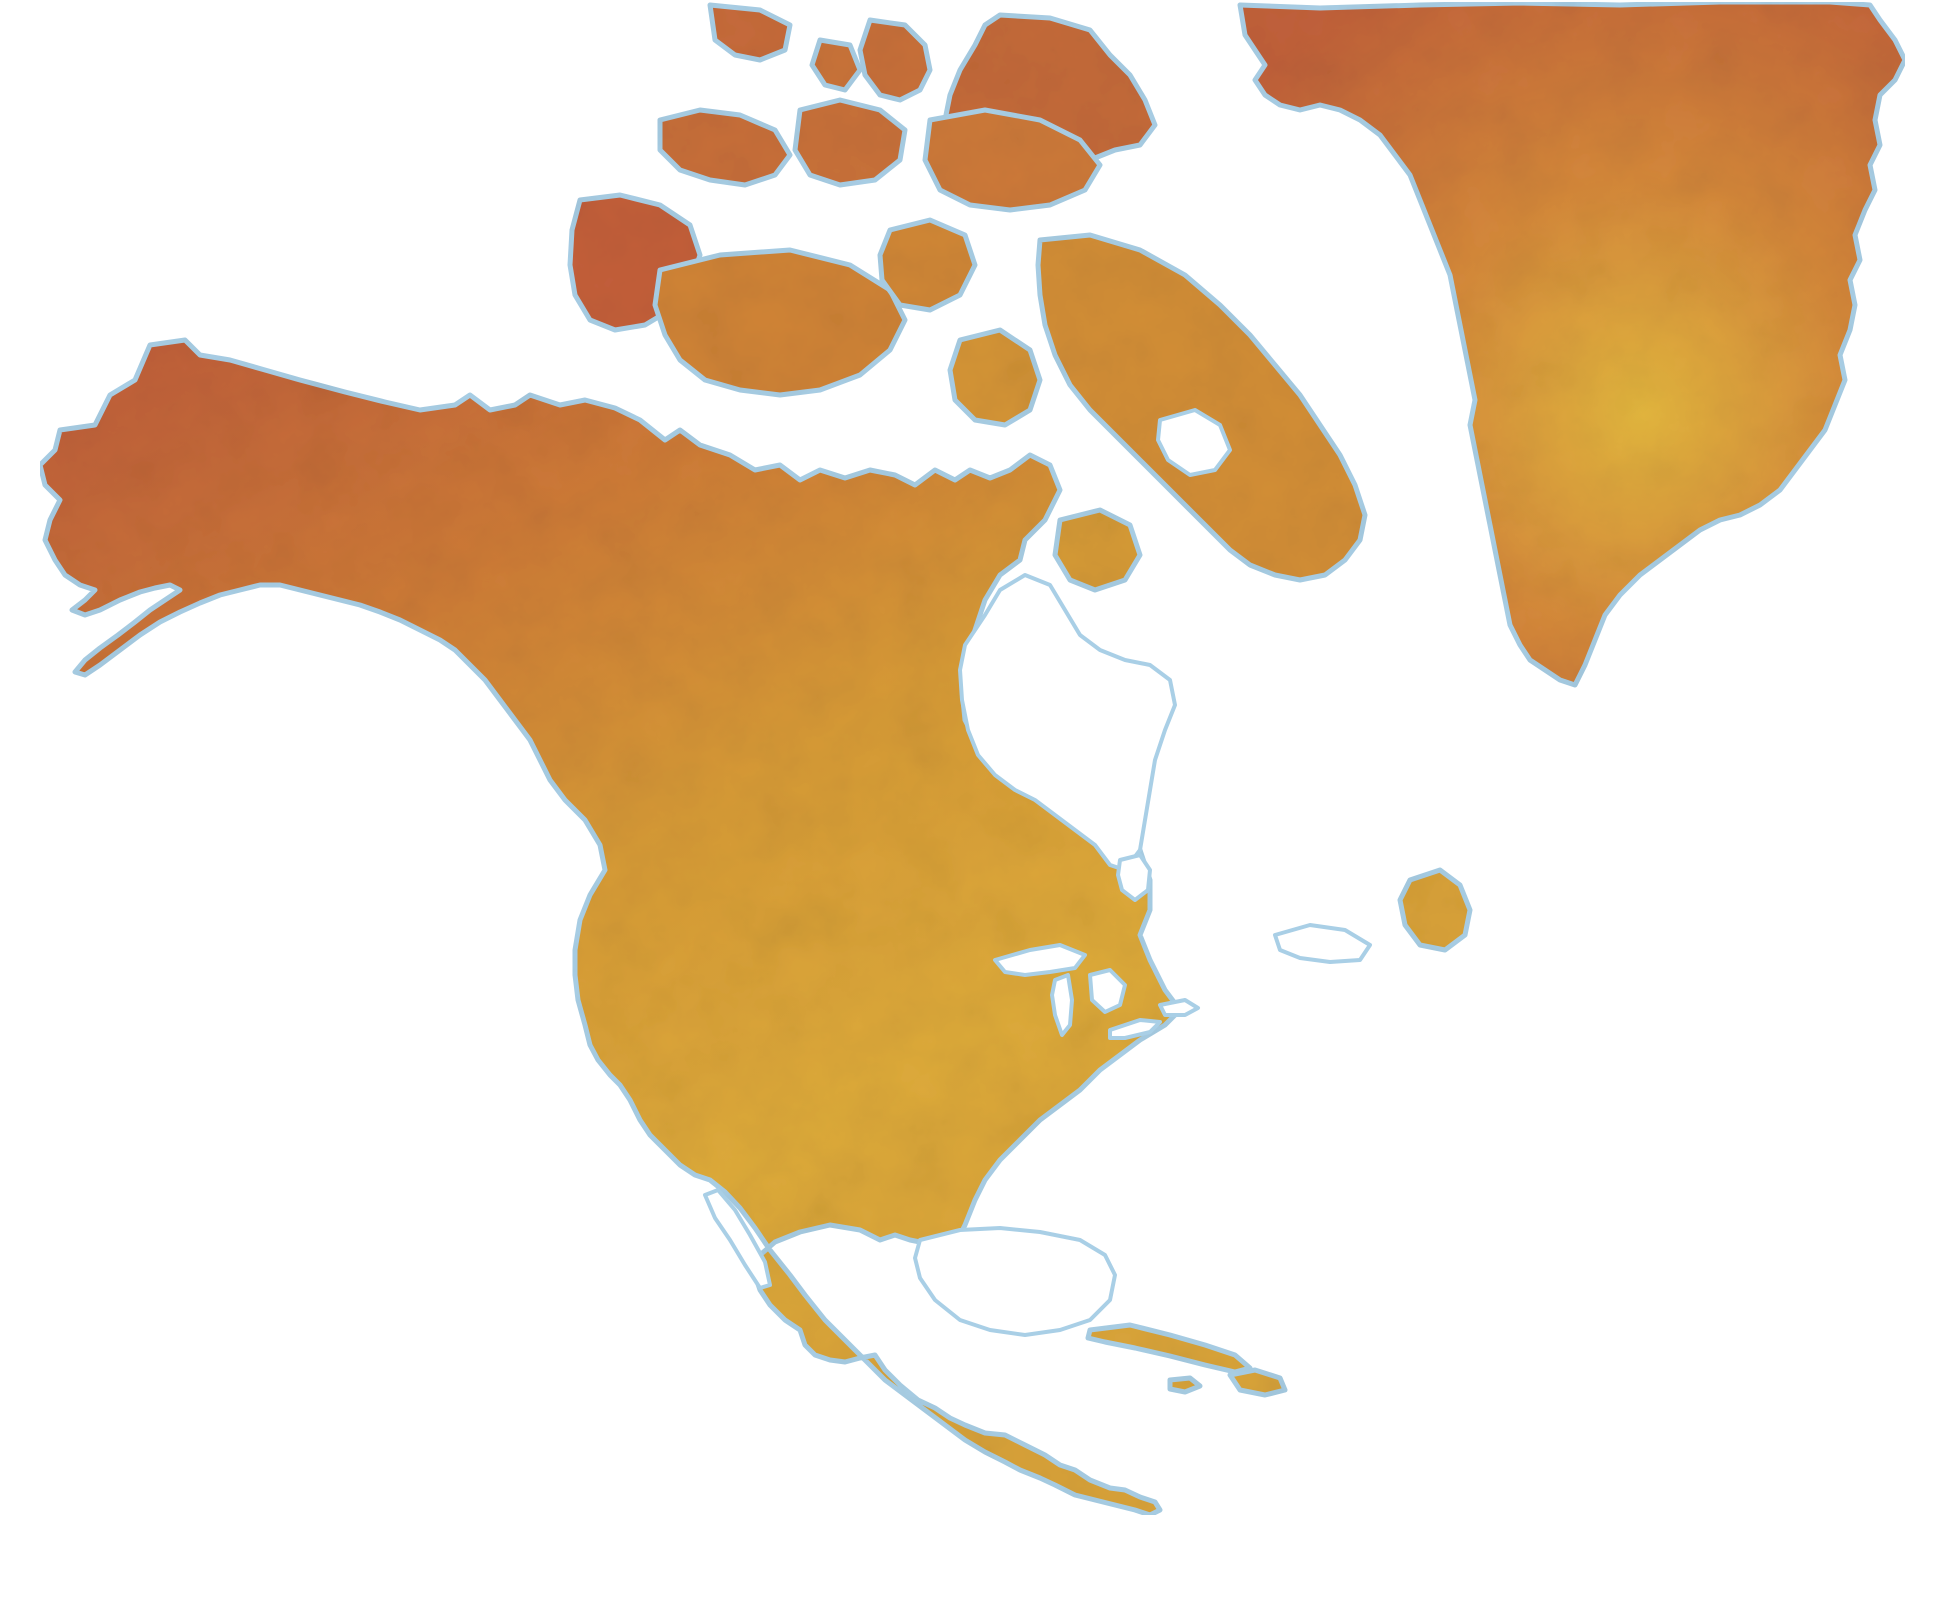  I want to click on lake-erie, so click(1135, 1029).